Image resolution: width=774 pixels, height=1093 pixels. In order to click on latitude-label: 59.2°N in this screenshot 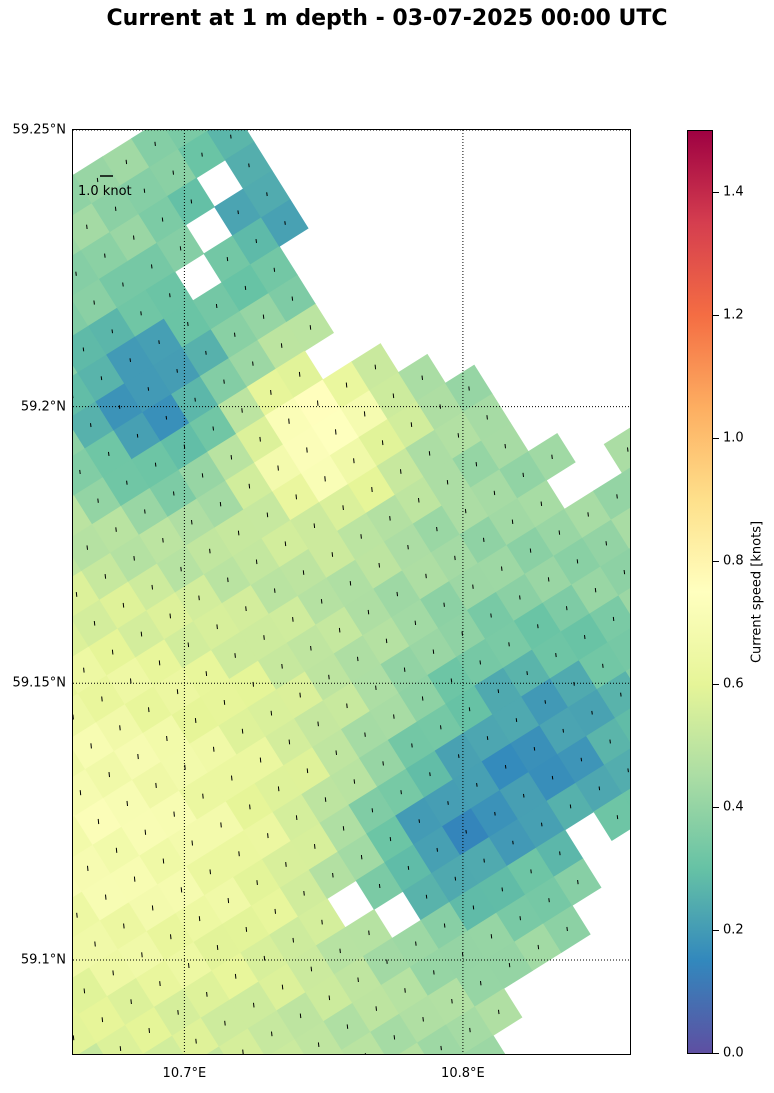, I will do `click(43, 407)`.